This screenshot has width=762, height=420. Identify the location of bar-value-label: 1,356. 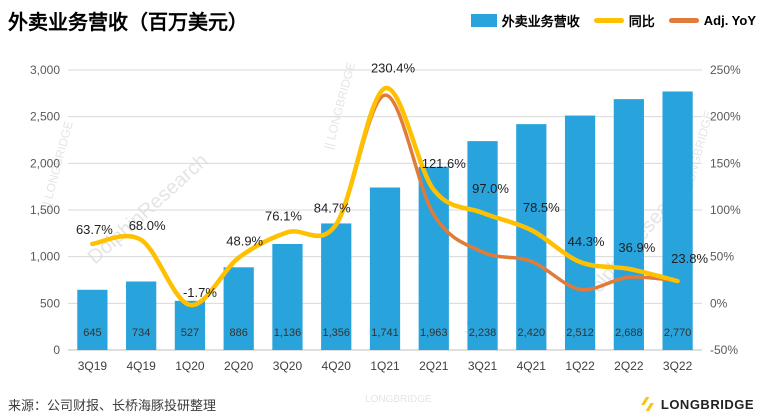
(336, 333).